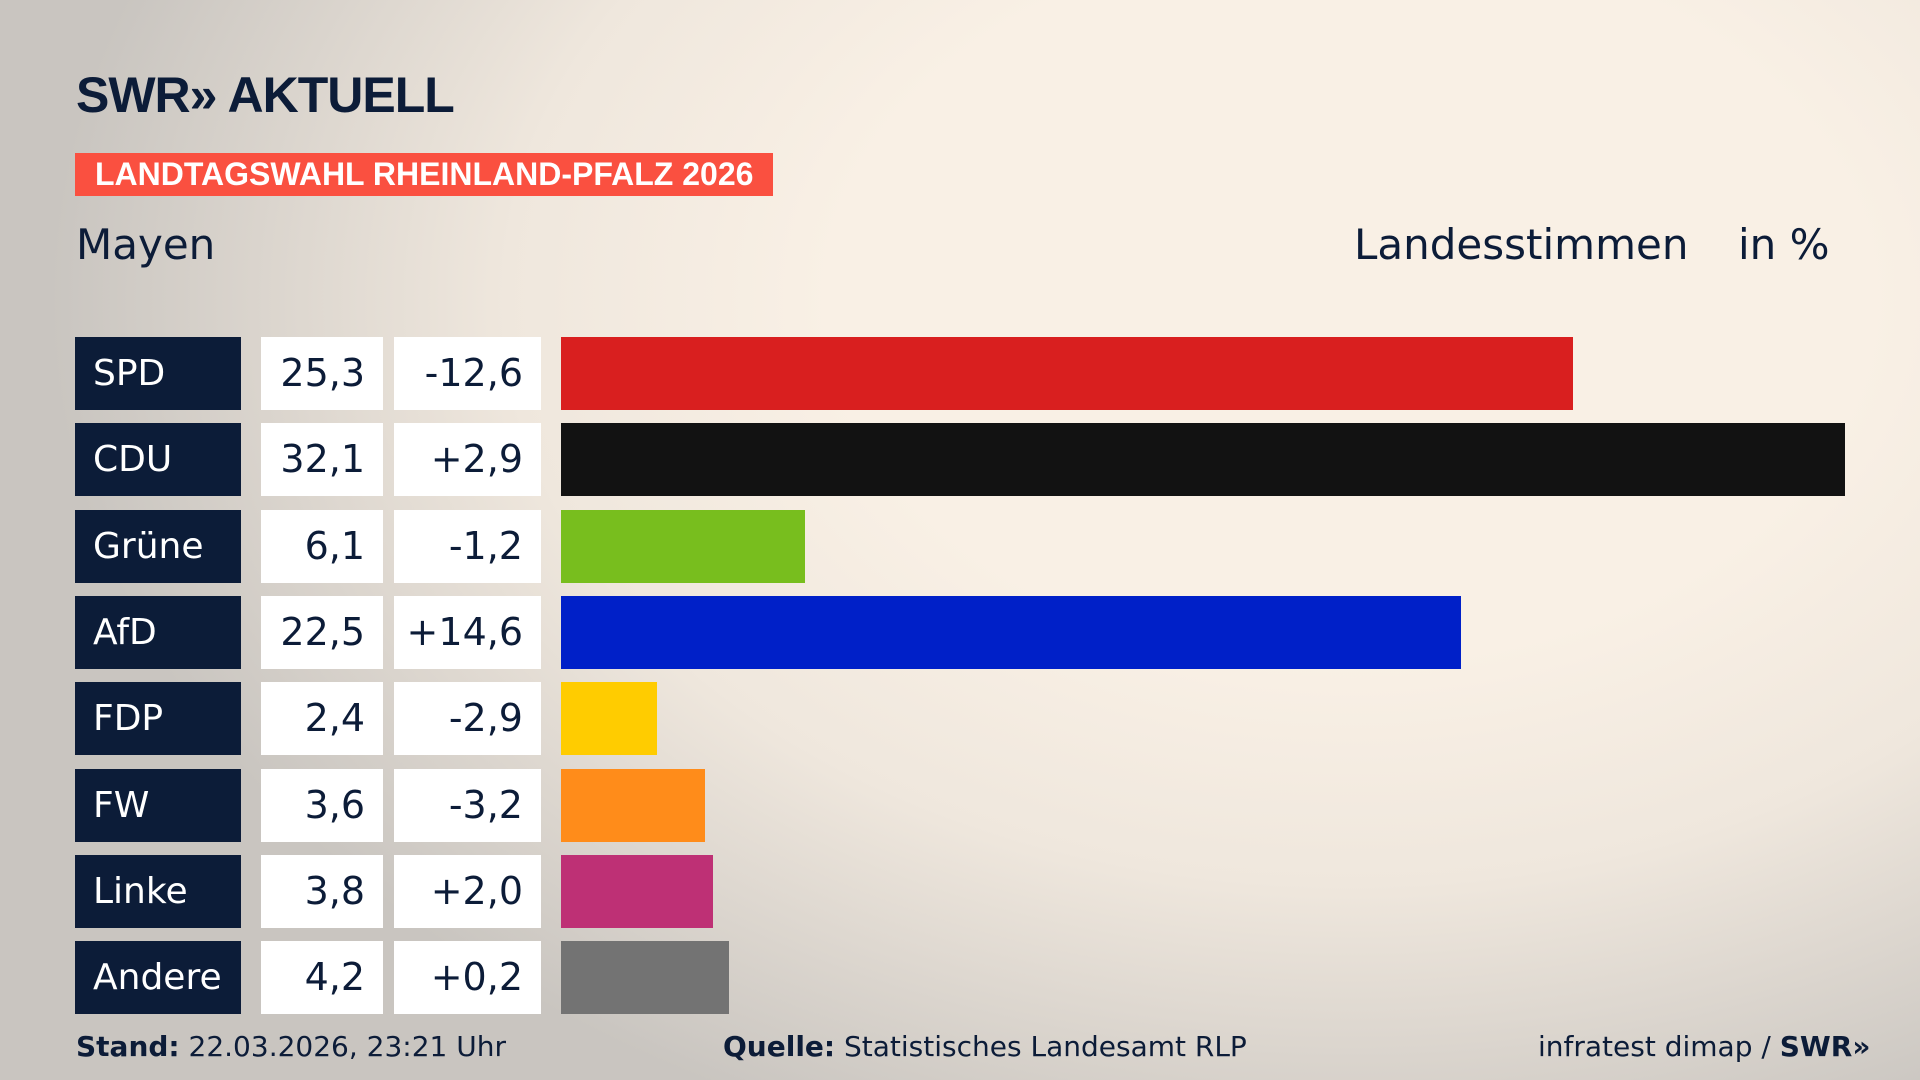 The image size is (1920, 1080). Describe the element at coordinates (645, 978) in the screenshot. I see `bar-andere` at that location.